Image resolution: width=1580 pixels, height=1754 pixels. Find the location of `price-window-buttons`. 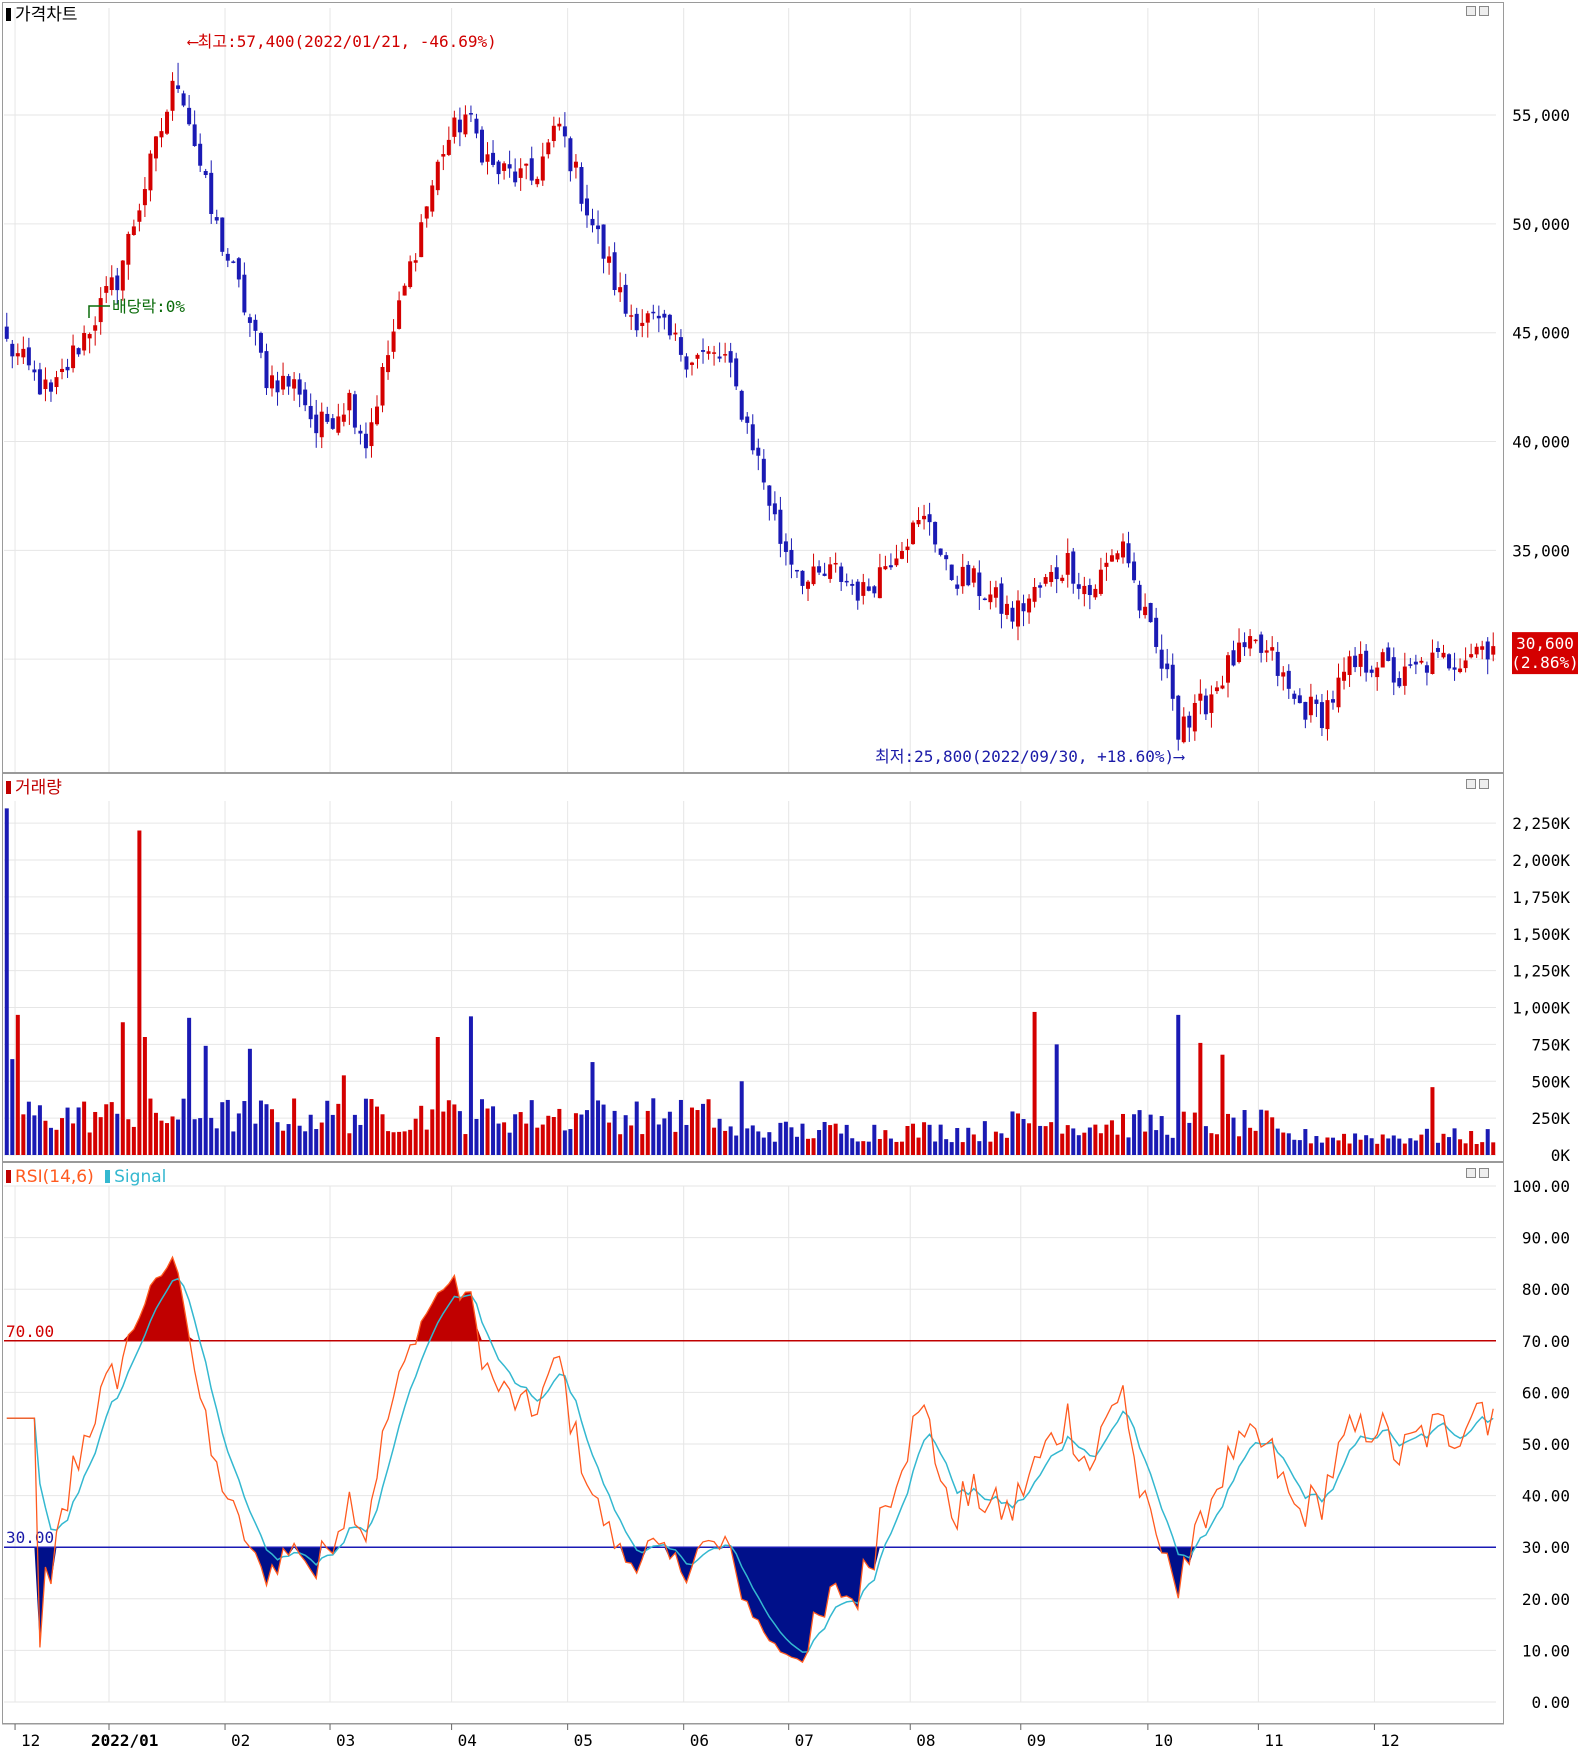

price-window-buttons is located at coordinates (1479, 11).